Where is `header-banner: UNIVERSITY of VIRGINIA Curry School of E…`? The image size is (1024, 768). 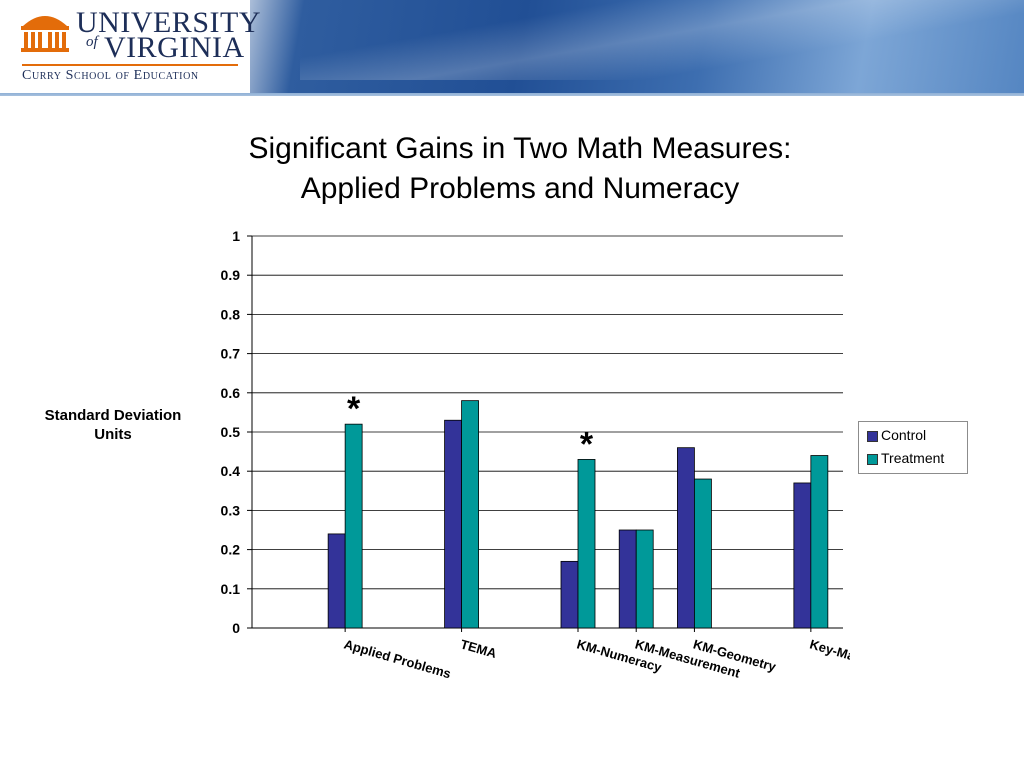 header-banner: UNIVERSITY of VIRGINIA Curry School of E… is located at coordinates (512, 48).